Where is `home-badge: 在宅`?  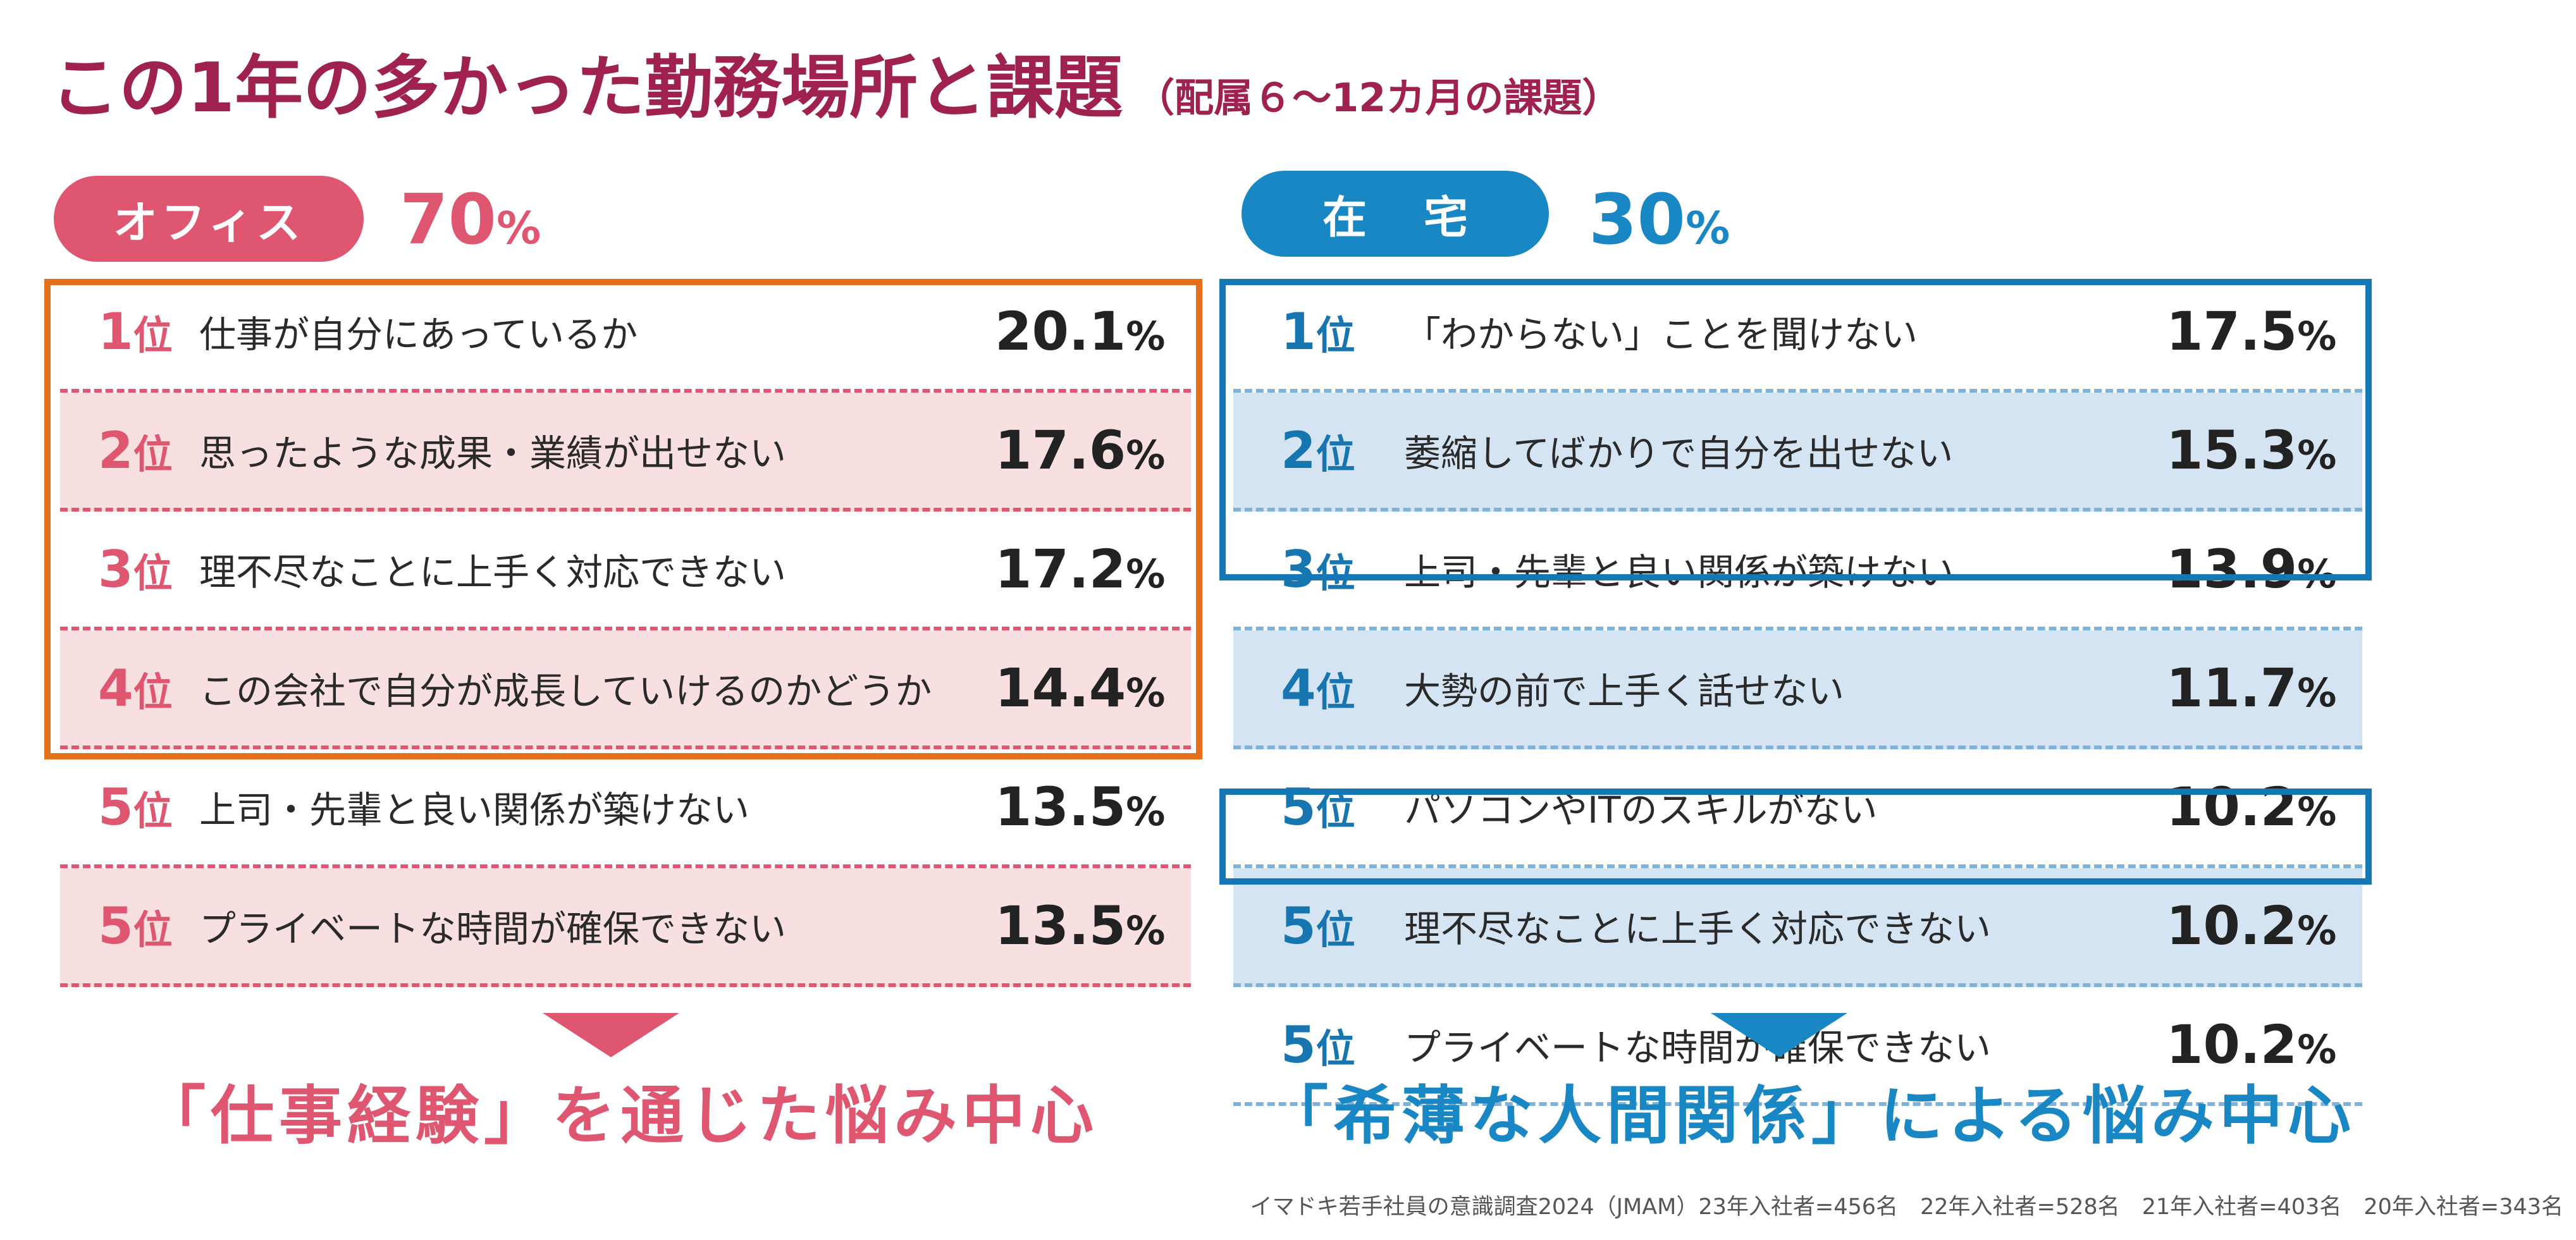 home-badge: 在宅 is located at coordinates (1396, 214).